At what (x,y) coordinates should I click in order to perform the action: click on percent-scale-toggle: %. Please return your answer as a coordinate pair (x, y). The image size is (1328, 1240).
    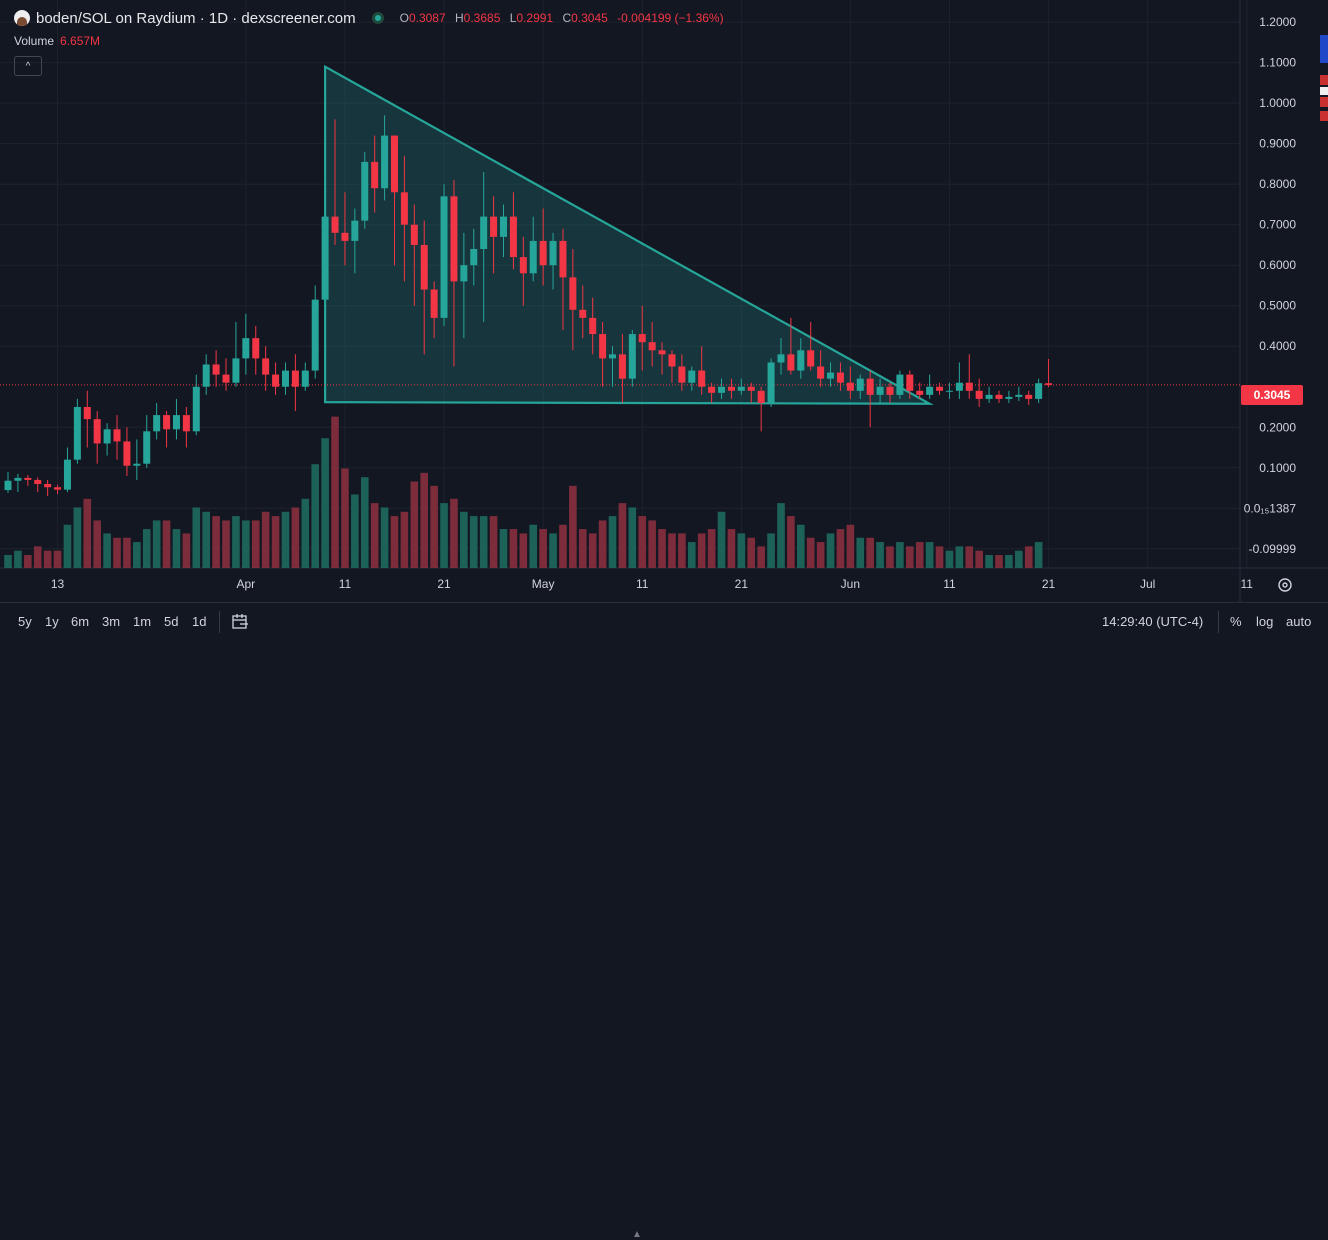
    Looking at the image, I should click on (1236, 621).